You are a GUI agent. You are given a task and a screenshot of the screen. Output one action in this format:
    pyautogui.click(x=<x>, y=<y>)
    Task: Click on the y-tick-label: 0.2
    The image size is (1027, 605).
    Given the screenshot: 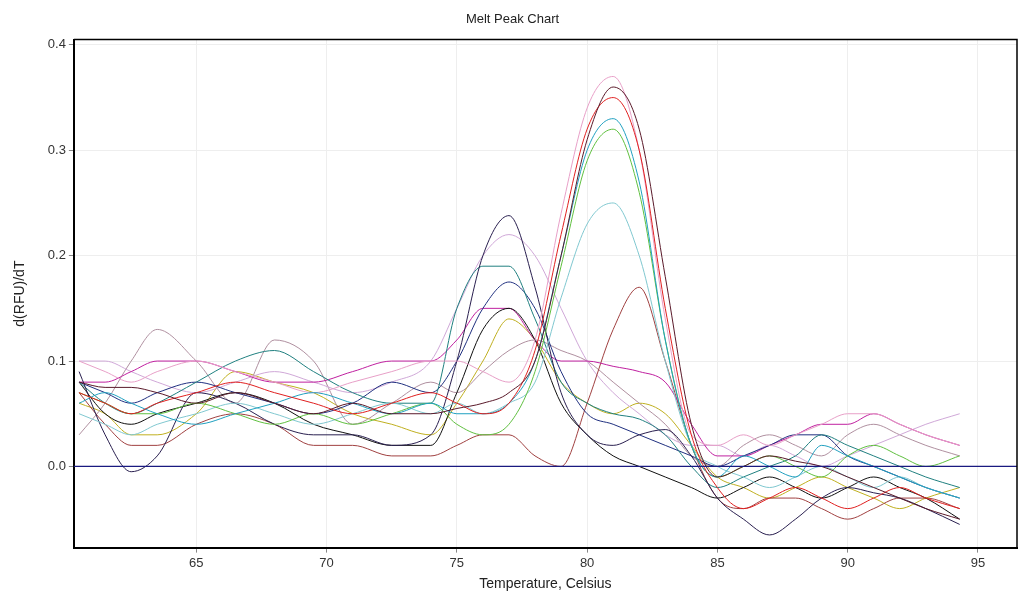 What is the action you would take?
    pyautogui.click(x=56, y=255)
    